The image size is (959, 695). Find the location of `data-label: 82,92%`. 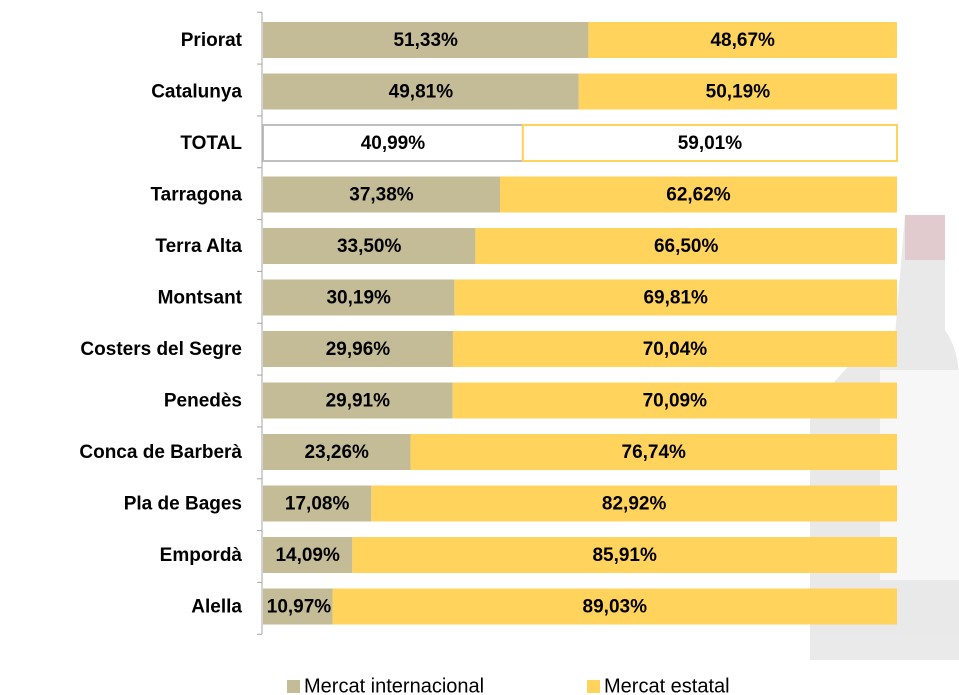

data-label: 82,92% is located at coordinates (634, 504).